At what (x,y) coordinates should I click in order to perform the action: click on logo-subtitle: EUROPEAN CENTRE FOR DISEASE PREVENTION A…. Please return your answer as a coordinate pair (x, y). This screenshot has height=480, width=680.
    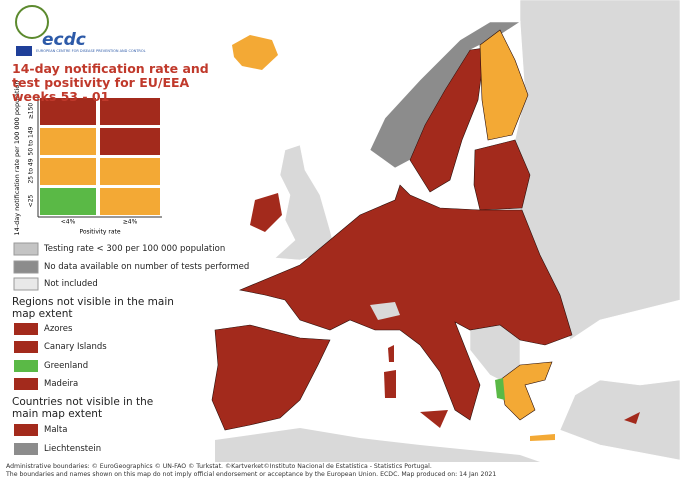
    Looking at the image, I should click on (91, 51).